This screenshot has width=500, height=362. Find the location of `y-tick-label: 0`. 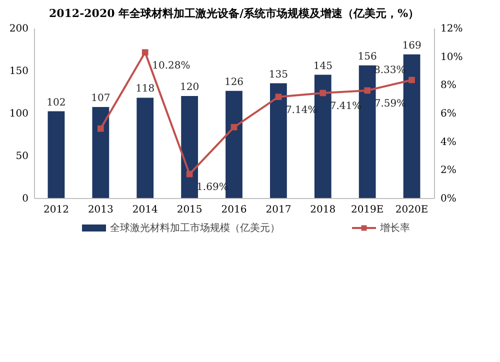

y-tick-label: 0 is located at coordinates (25, 199).